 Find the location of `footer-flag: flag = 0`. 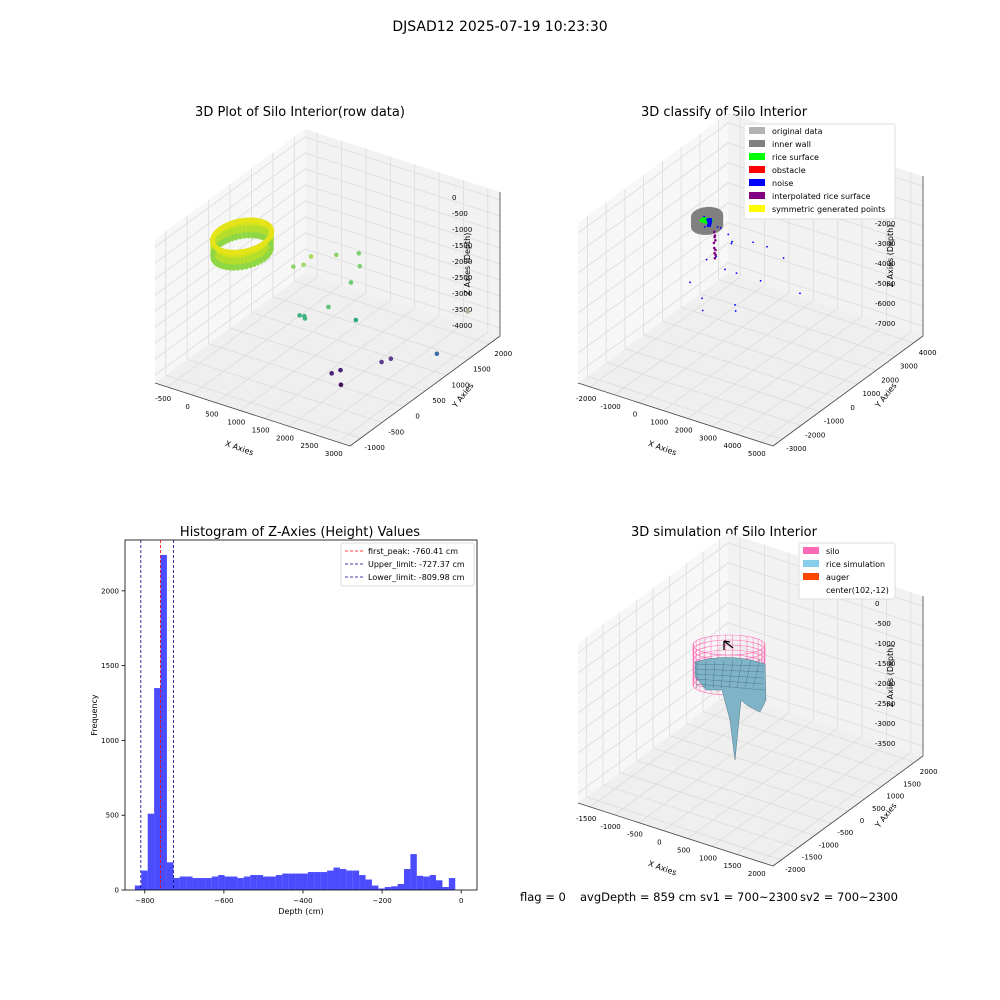

footer-flag: flag = 0 is located at coordinates (543, 897).